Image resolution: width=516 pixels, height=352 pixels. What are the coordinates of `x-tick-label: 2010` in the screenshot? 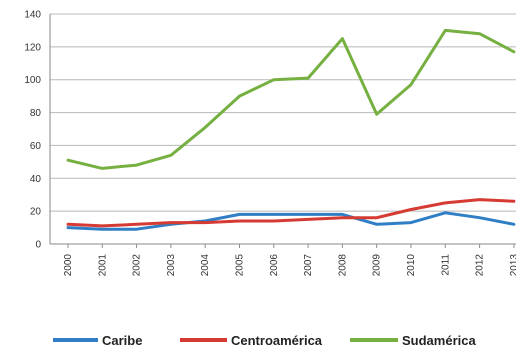 It's located at (411, 265).